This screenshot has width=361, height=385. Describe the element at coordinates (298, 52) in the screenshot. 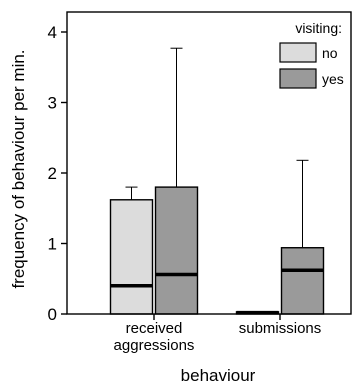

I see `legend-swatch-no` at that location.